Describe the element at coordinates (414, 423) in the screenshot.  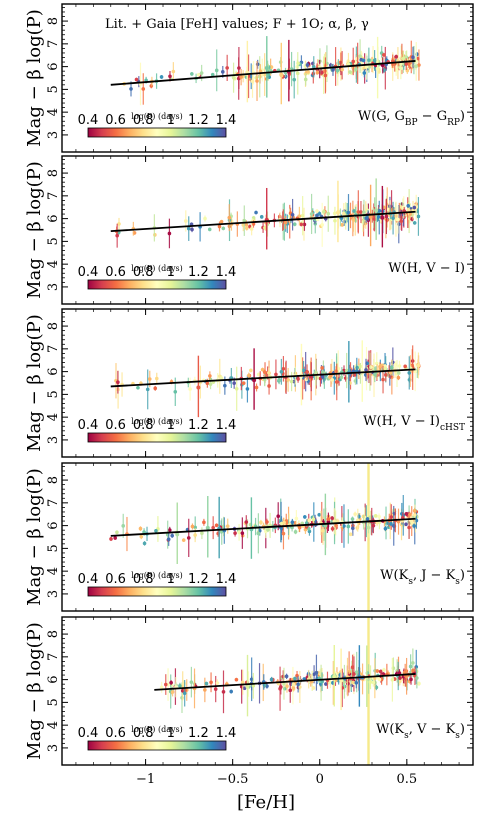
I see `panel-label: W(H, V − I)cHST` at that location.